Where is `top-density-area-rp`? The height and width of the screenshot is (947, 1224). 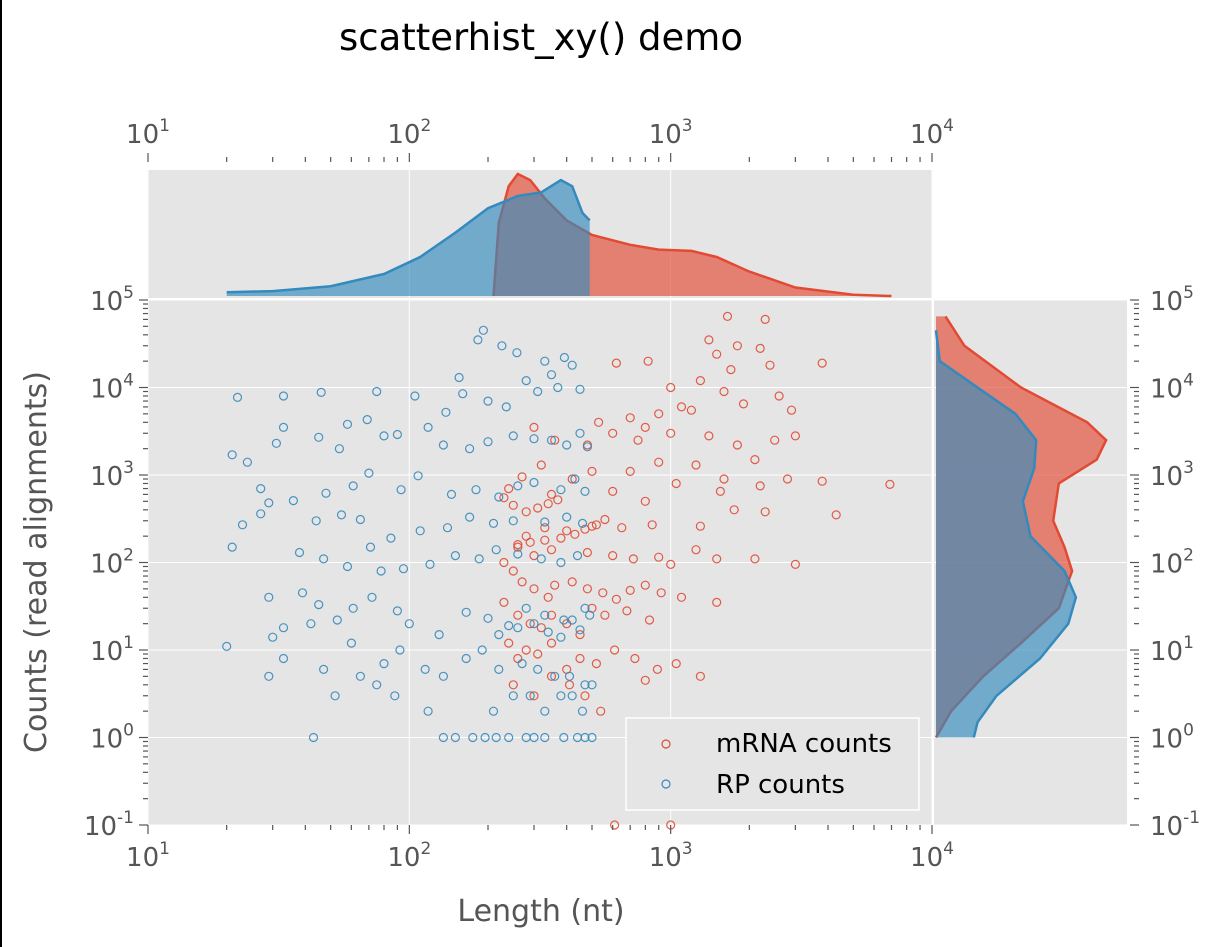
top-density-area-rp is located at coordinates (408, 238).